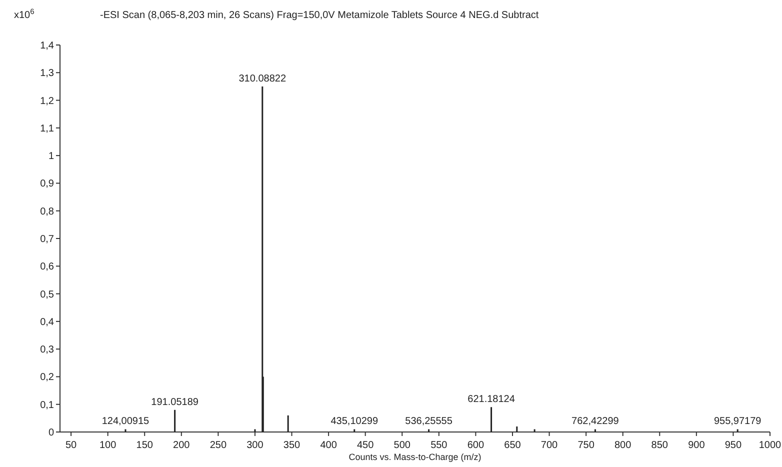 The width and height of the screenshot is (782, 467). Describe the element at coordinates (47, 74) in the screenshot. I see `y-tick-label: 1,3` at that location.